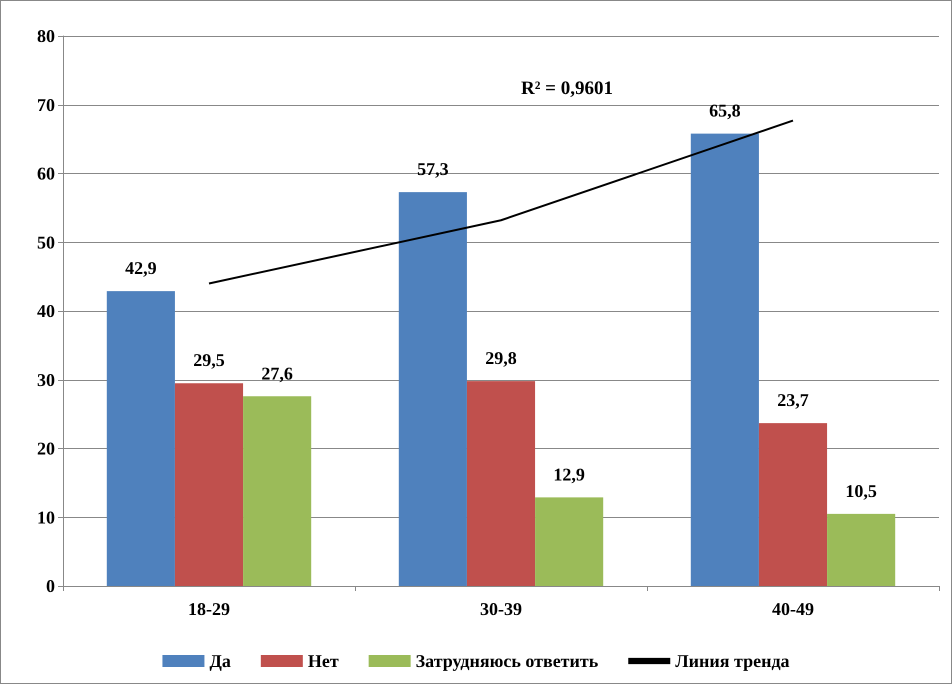 This screenshot has height=684, width=952. What do you see at coordinates (277, 373) in the screenshot?
I see `data-label: 27,6` at bounding box center [277, 373].